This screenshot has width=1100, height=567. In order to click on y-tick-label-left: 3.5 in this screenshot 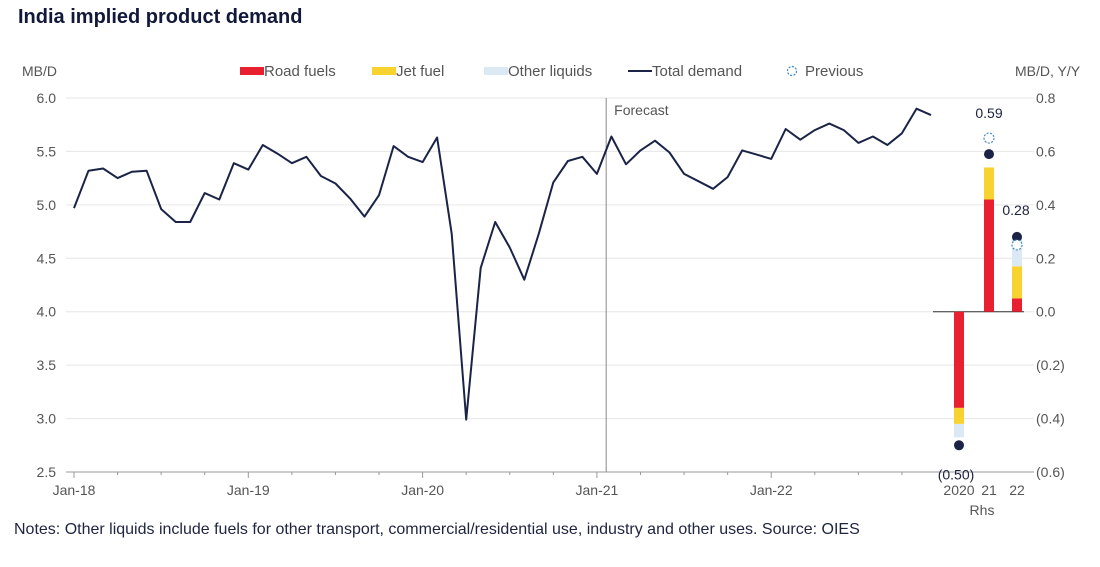, I will do `click(47, 365)`.